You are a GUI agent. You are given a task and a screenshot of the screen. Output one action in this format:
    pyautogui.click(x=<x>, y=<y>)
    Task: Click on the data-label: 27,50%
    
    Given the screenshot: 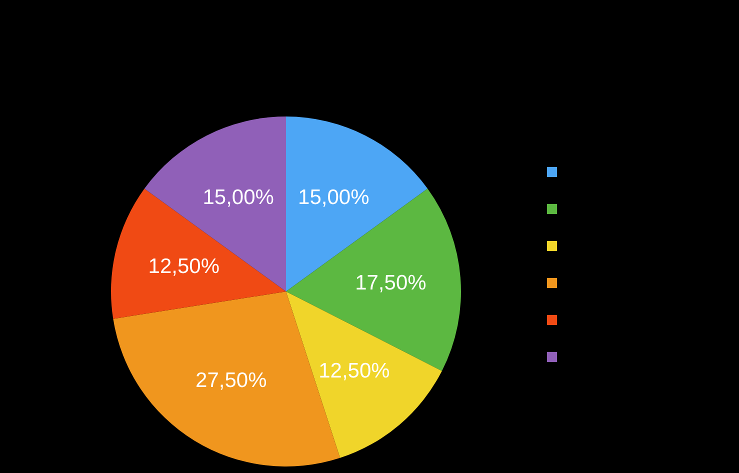 What is the action you would take?
    pyautogui.click(x=231, y=380)
    